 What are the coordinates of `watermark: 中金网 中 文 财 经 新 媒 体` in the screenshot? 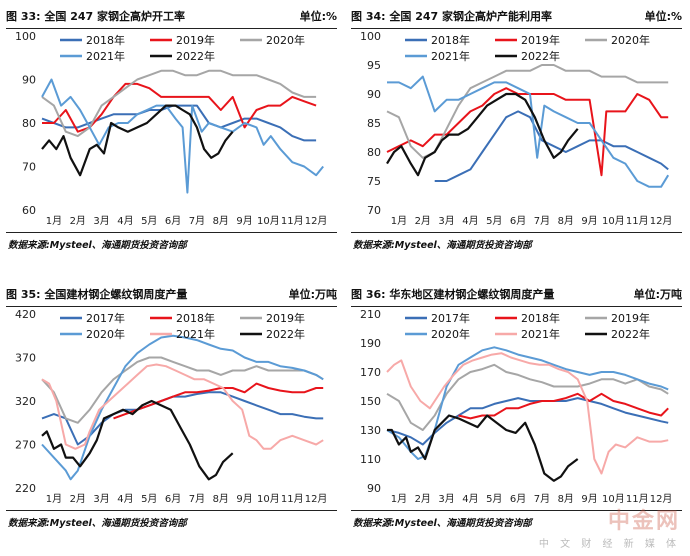 It's located at (609, 526).